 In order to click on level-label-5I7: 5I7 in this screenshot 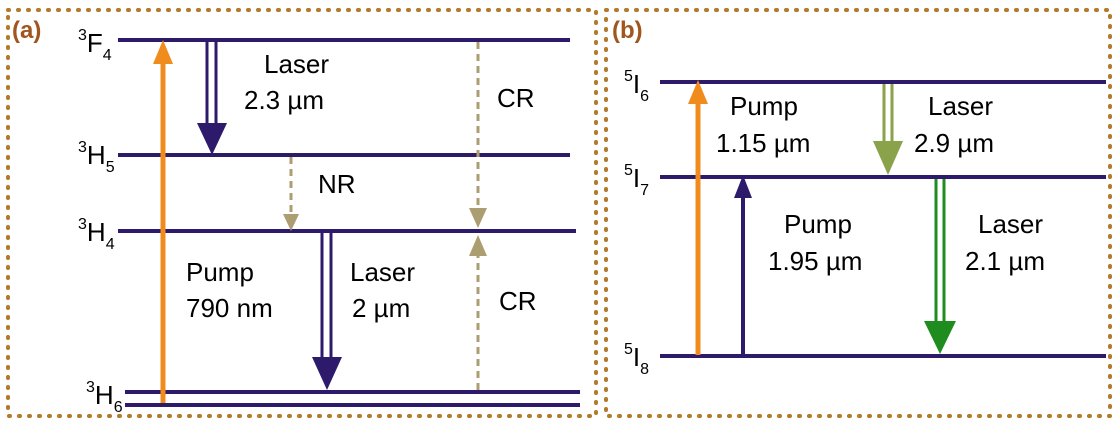, I will do `click(636, 180)`.